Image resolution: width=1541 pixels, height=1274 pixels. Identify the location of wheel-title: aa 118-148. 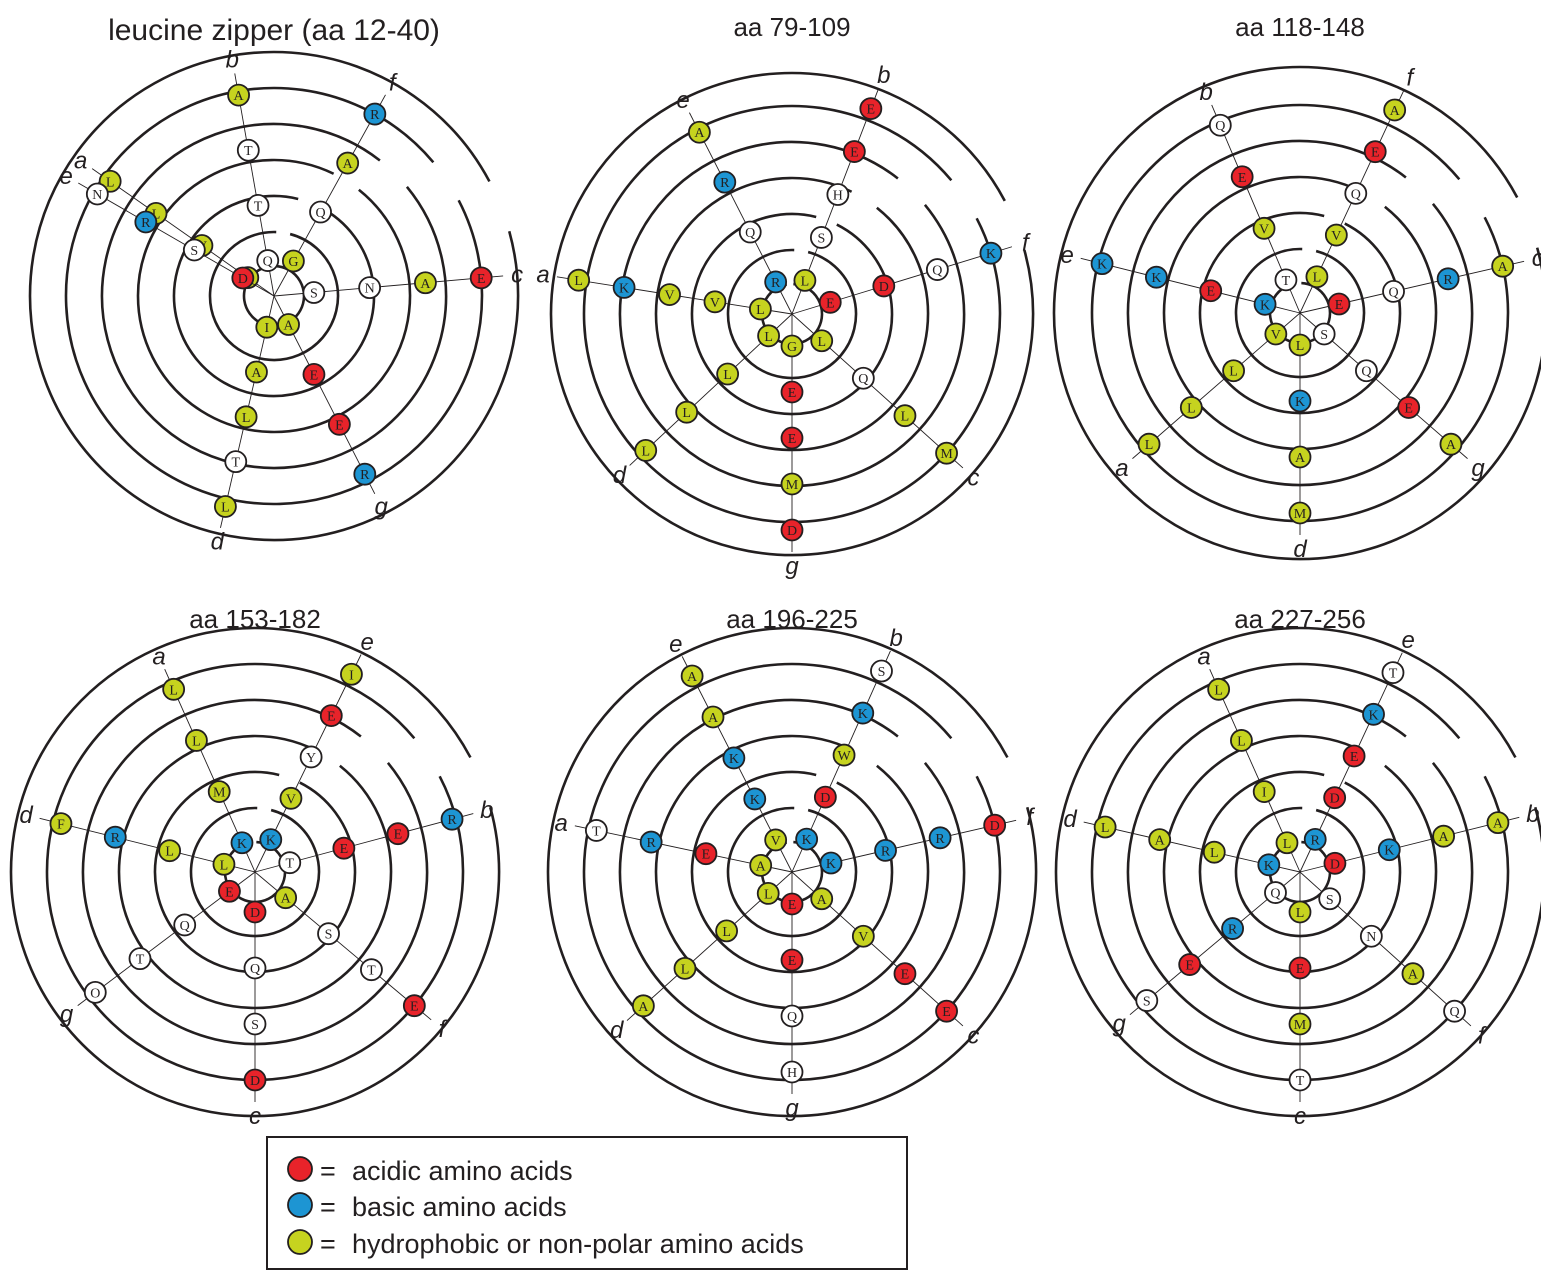
(1300, 27).